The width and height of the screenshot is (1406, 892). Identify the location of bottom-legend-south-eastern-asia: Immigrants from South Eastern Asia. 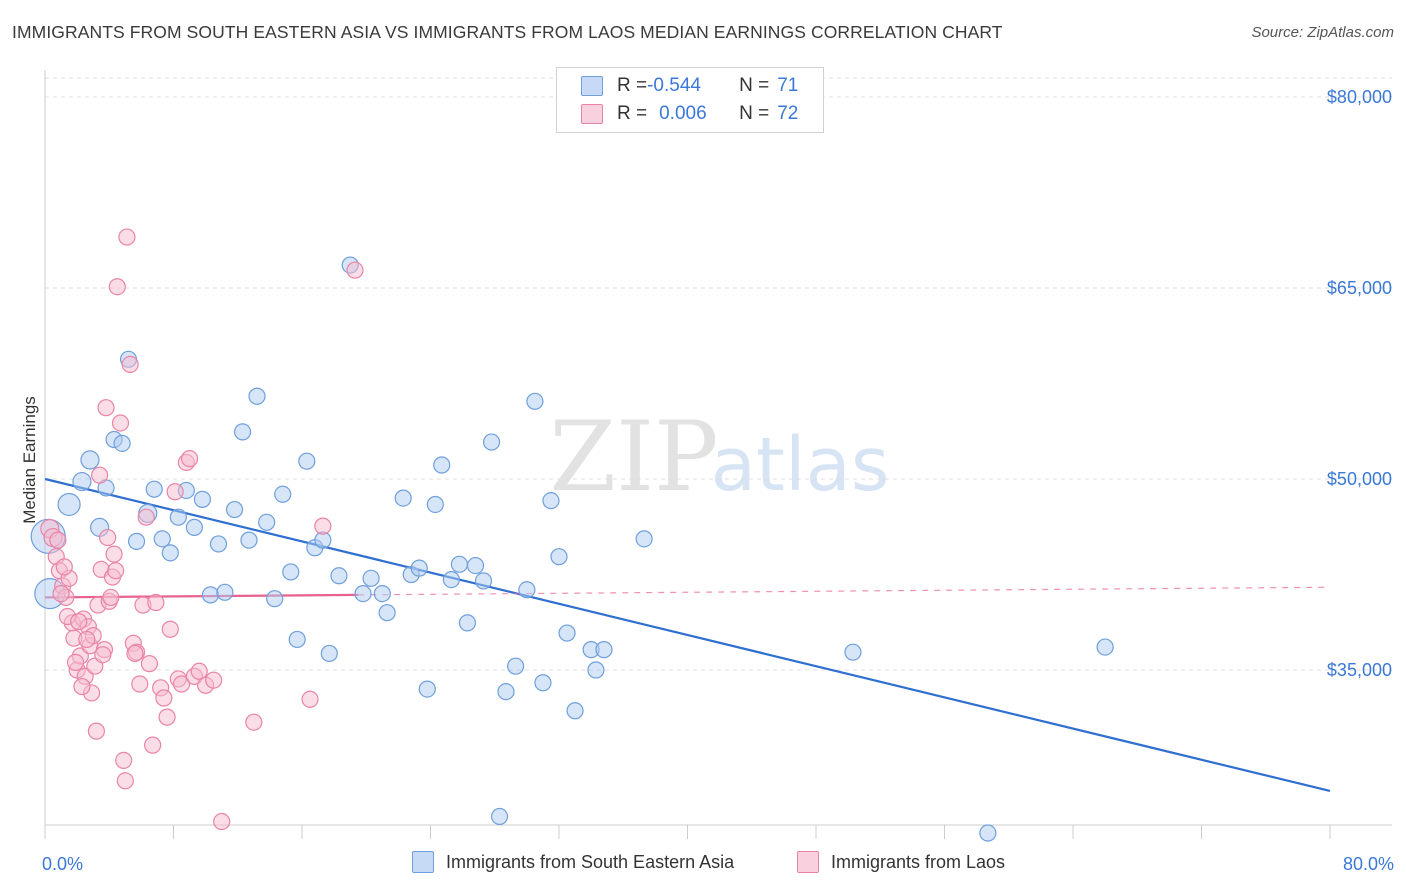
(573, 862).